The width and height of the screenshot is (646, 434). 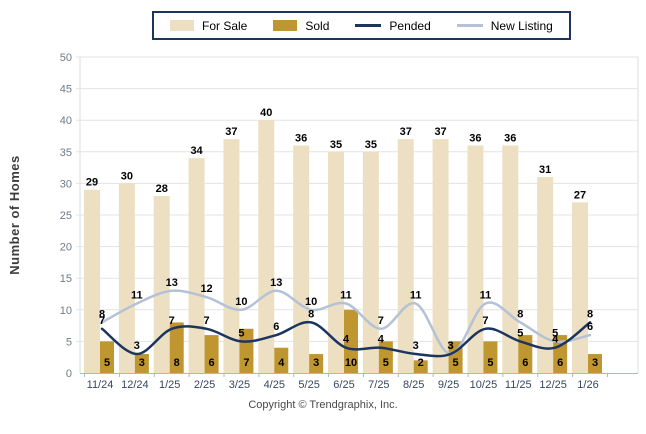 What do you see at coordinates (66, 153) in the screenshot?
I see `y-tick-label: 35` at bounding box center [66, 153].